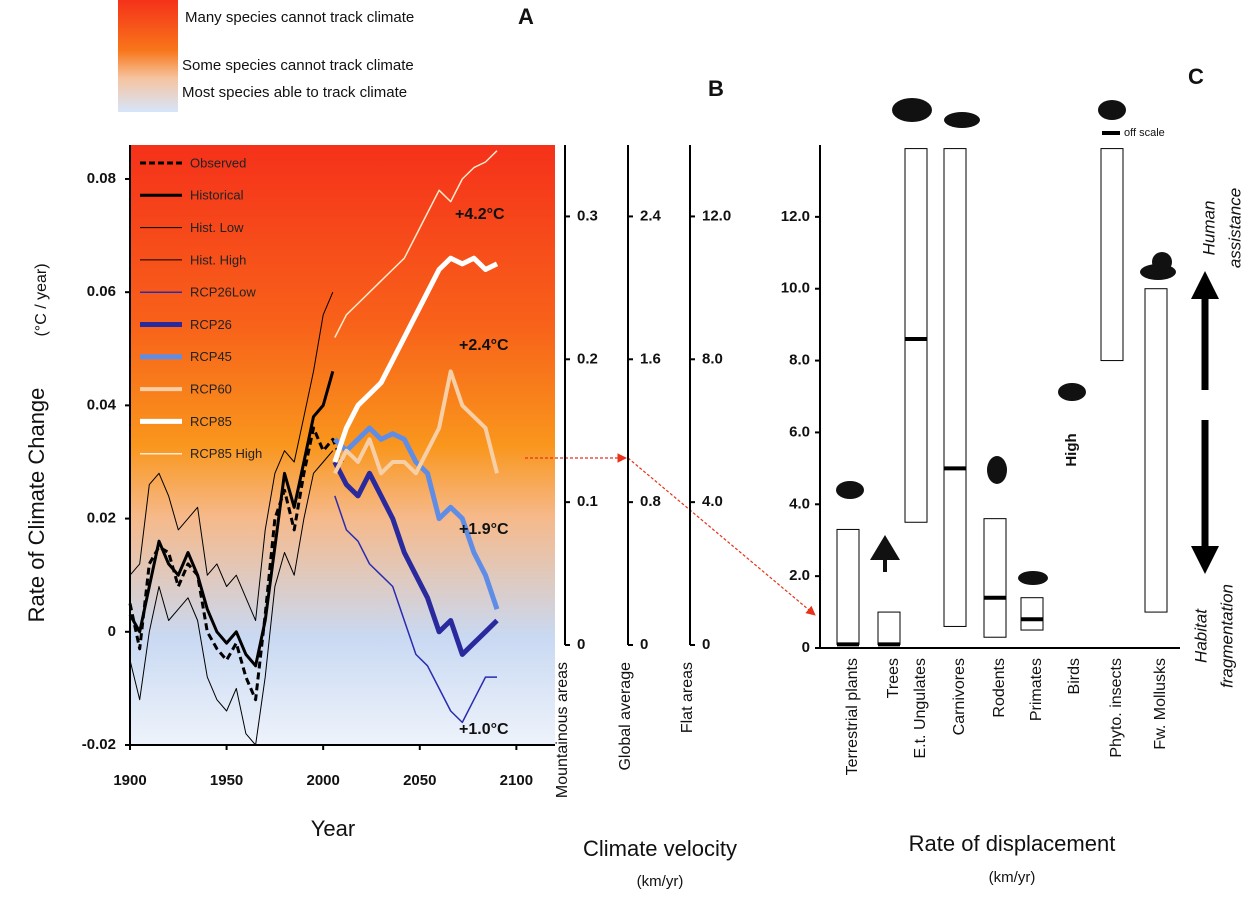  What do you see at coordinates (99, 744) in the screenshot?
I see `y-tick-label: -0.02` at bounding box center [99, 744].